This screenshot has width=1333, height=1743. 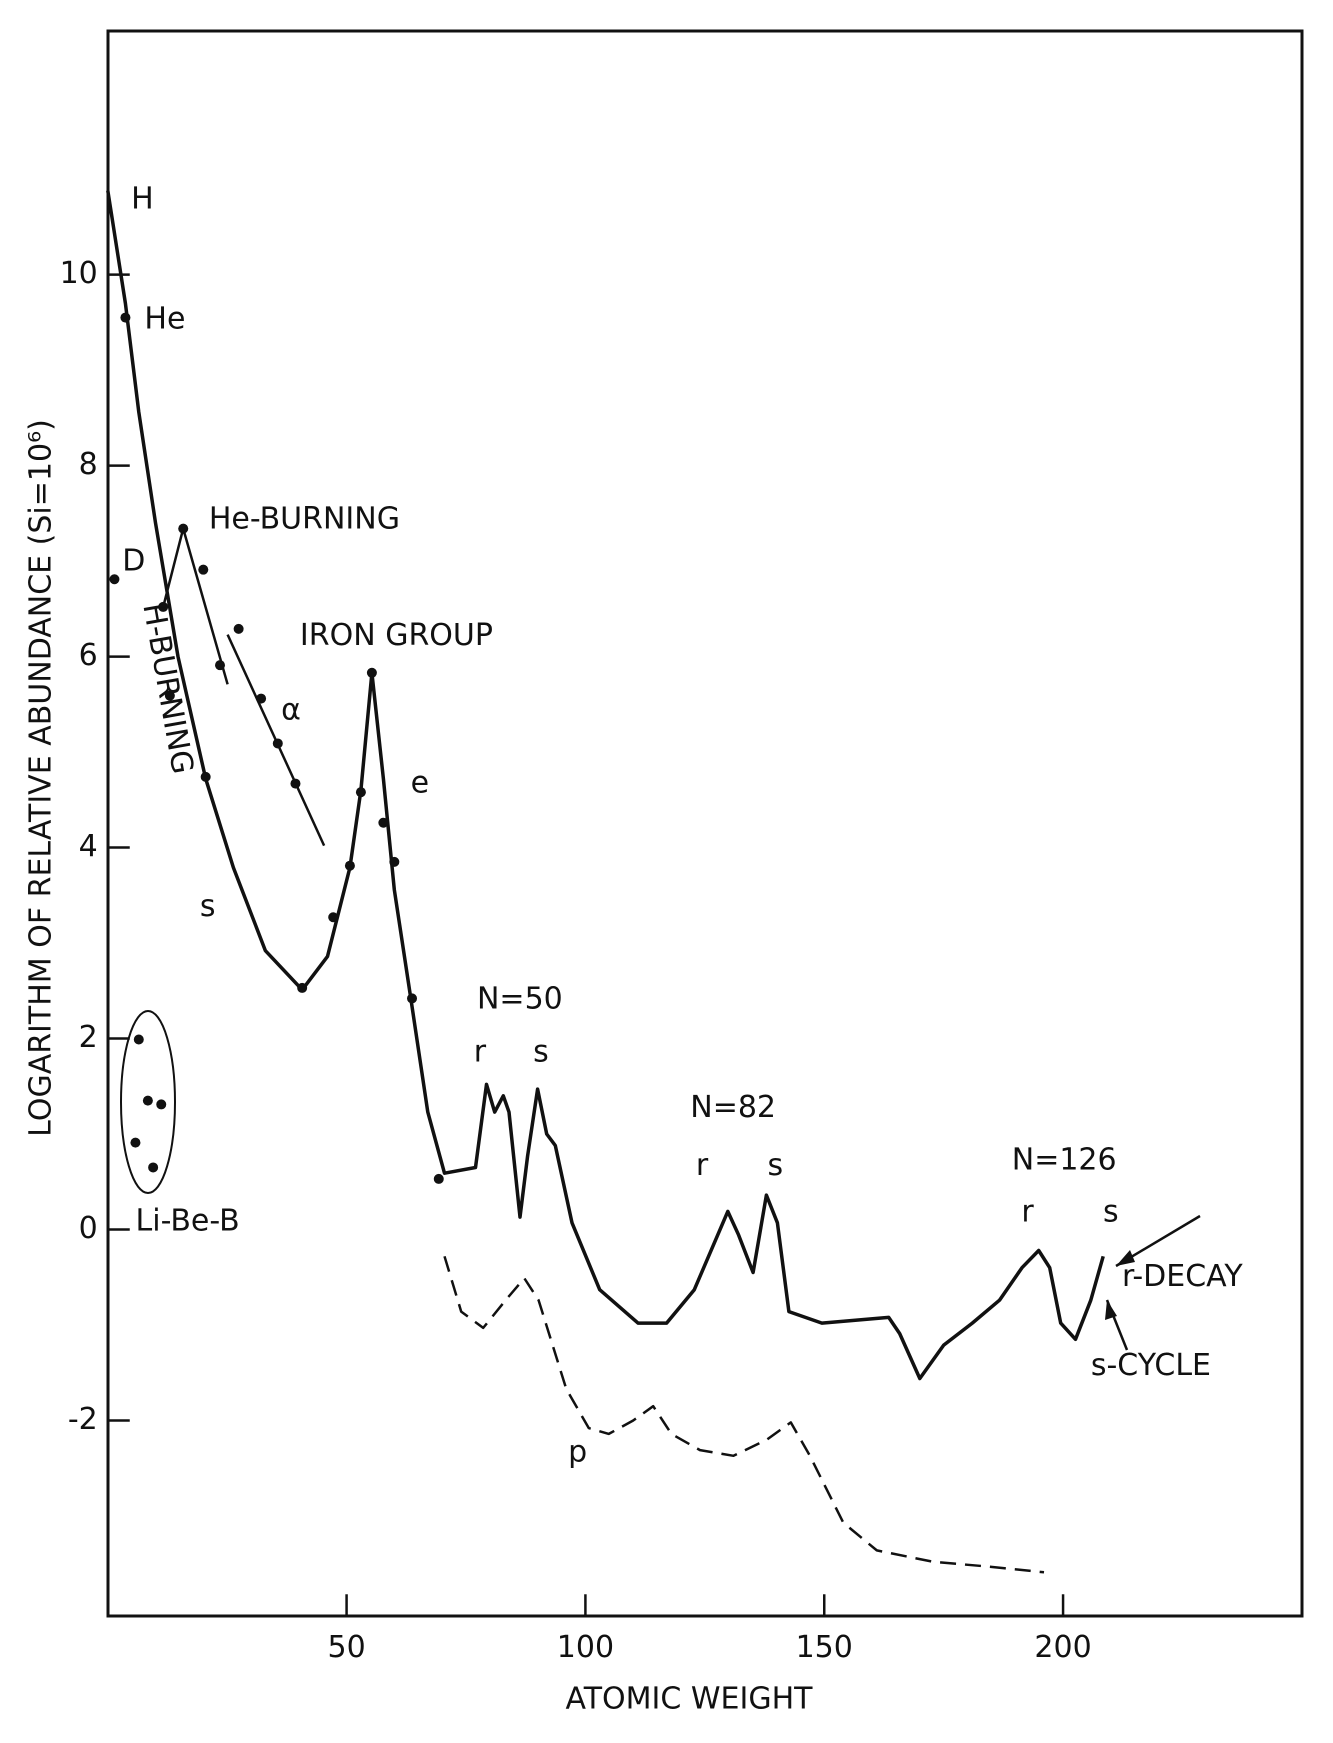 I want to click on y-tick-label: -2, so click(x=83, y=1419).